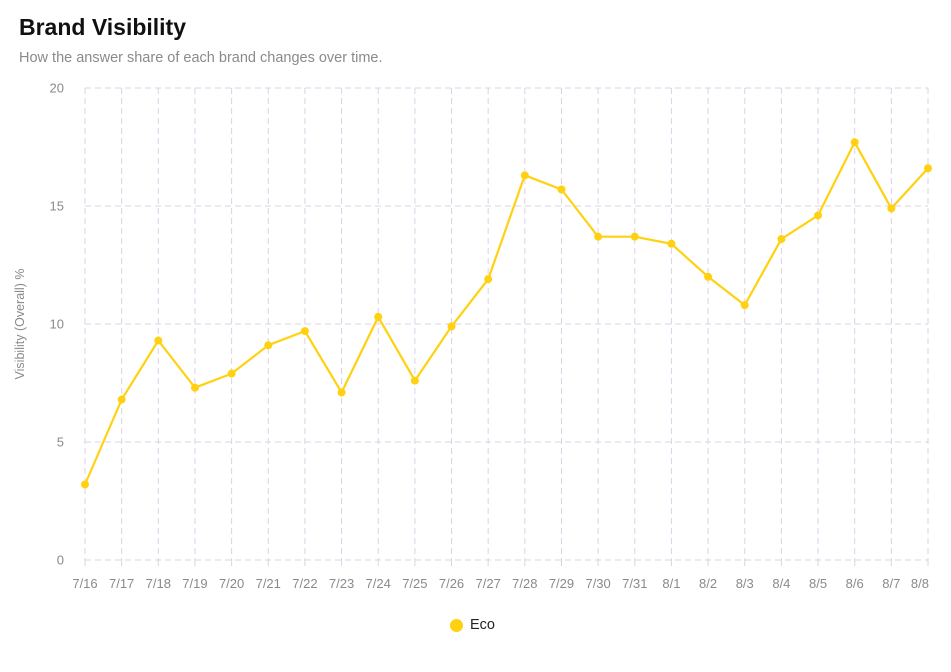 The height and width of the screenshot is (672, 951). I want to click on x-tick-label: 8/6, so click(855, 583).